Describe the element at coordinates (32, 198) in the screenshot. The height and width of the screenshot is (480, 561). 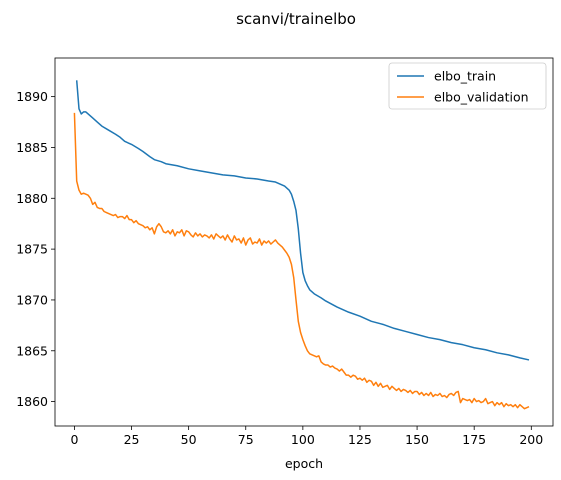
I see `y-tick-label: 1880` at that location.